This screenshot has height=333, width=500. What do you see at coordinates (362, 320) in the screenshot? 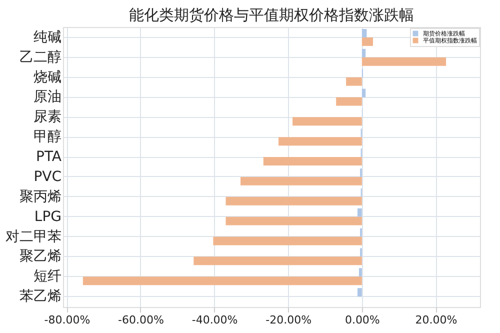
I see `x-tick-label: 0.00%` at bounding box center [362, 320].